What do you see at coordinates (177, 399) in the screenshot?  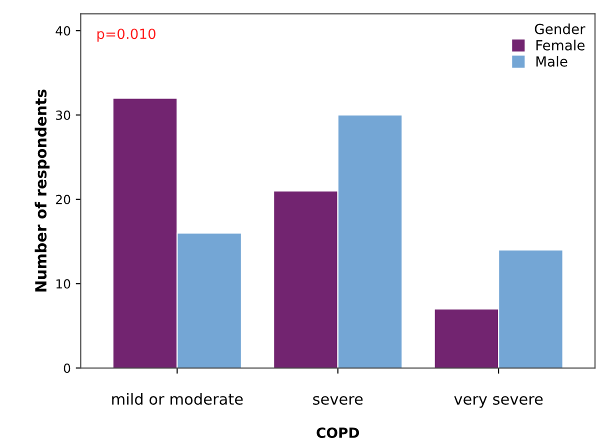 I see `x-tick-label: mild or moderate` at bounding box center [177, 399].